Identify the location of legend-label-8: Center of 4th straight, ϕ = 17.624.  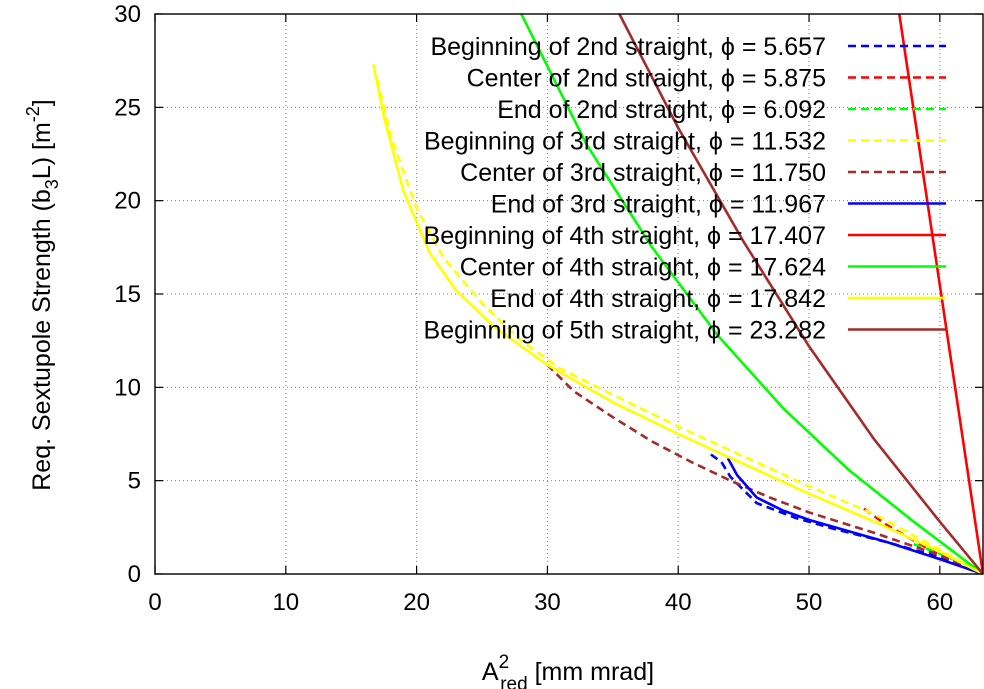
(643, 268).